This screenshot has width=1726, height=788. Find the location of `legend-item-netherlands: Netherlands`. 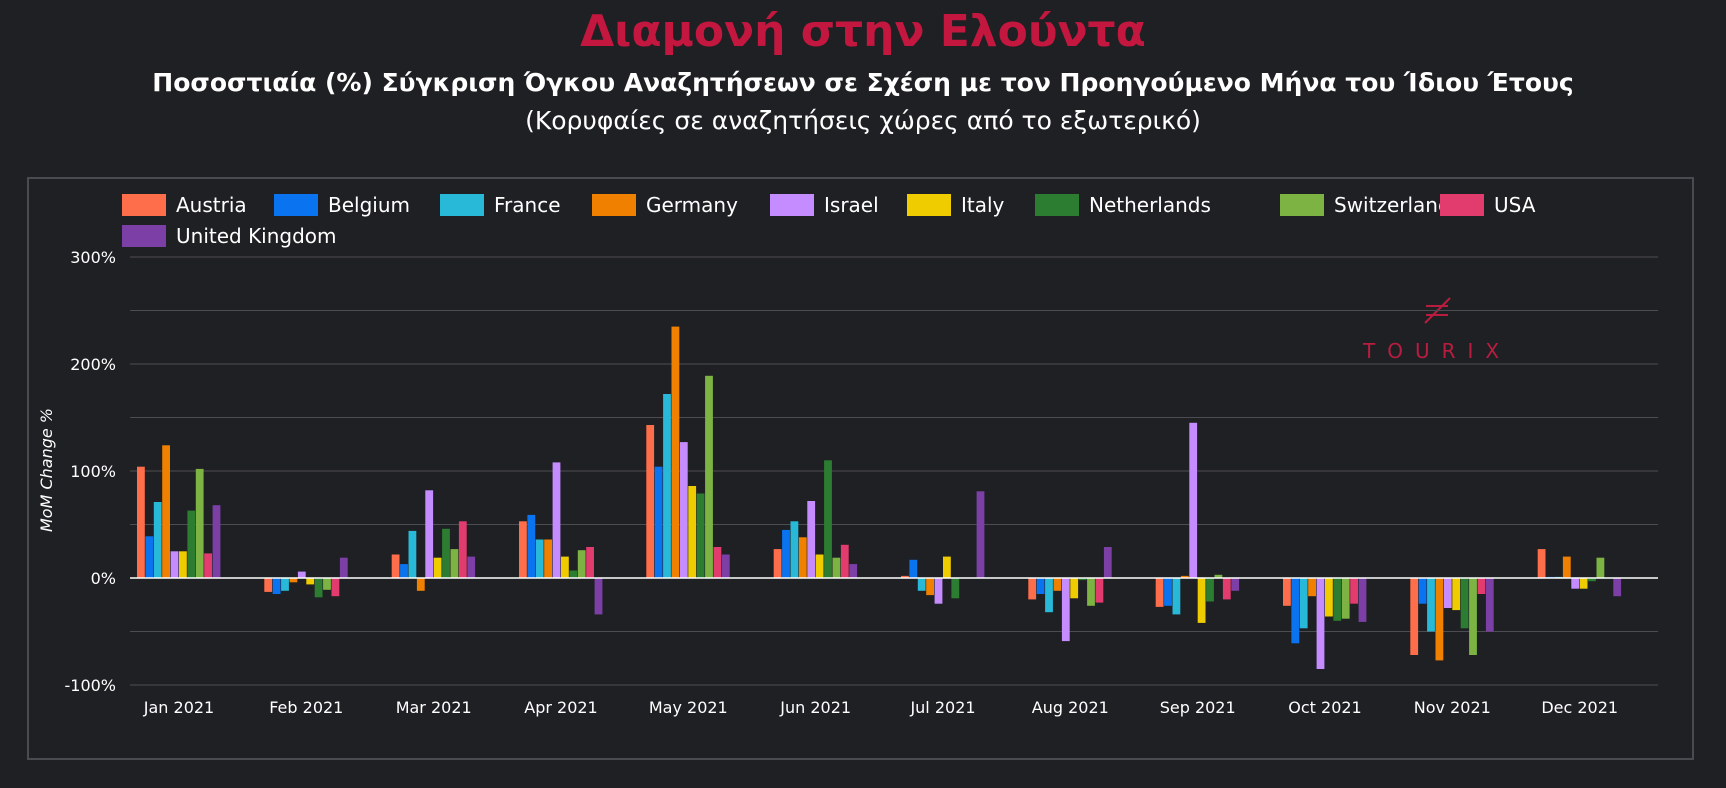

legend-item-netherlands: Netherlands is located at coordinates (1123, 205).